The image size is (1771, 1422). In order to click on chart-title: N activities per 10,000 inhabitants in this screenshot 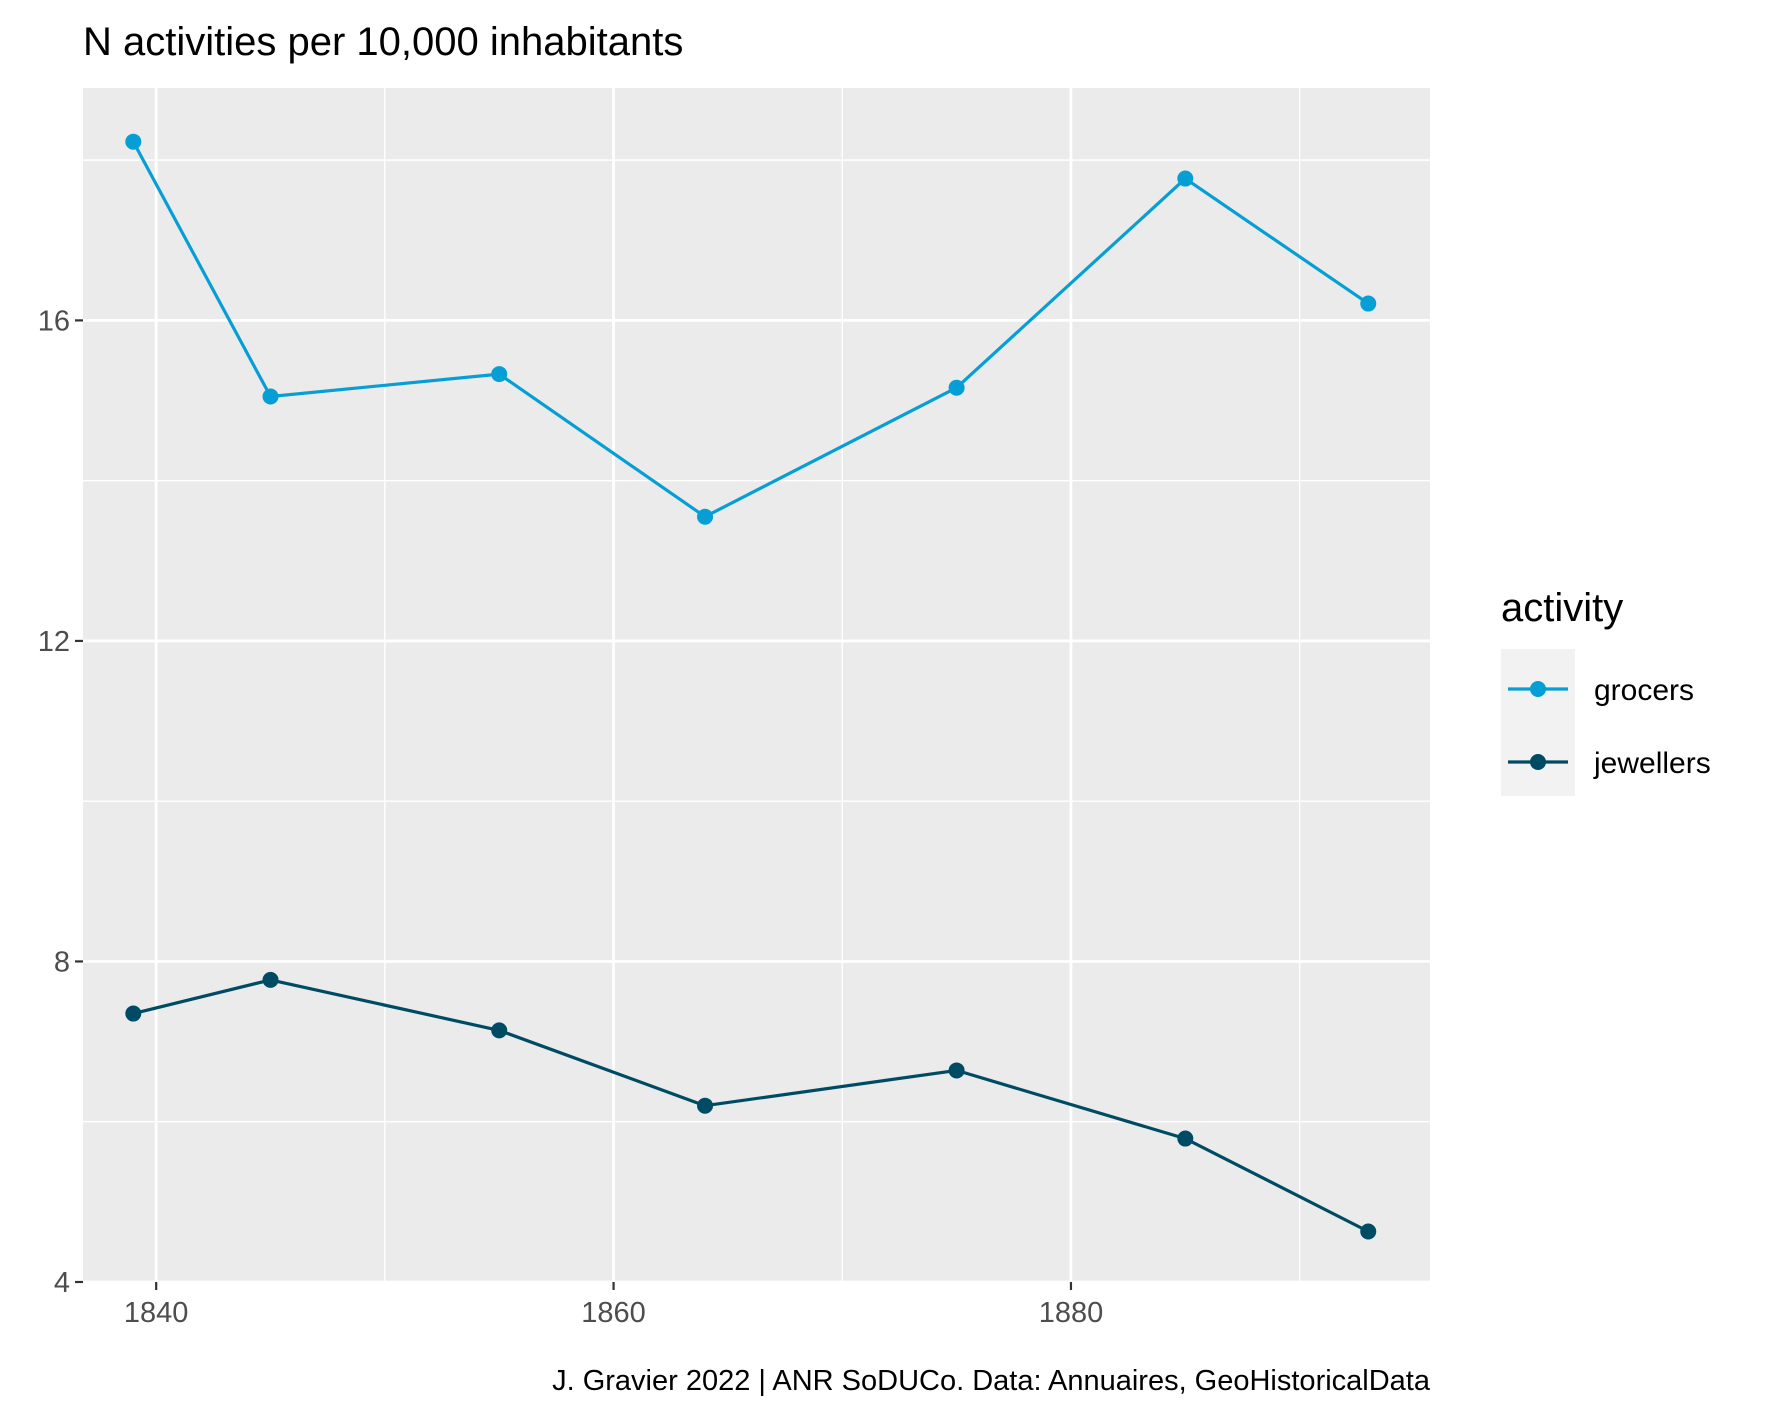, I will do `click(383, 42)`.